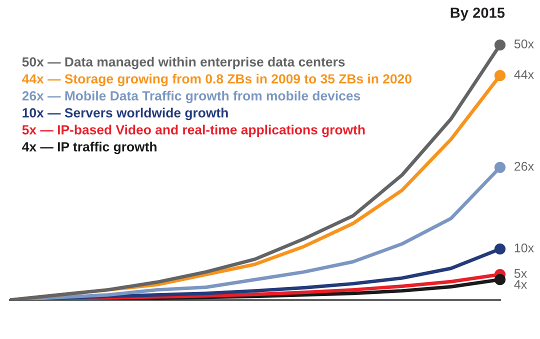  Describe the element at coordinates (524, 74) in the screenshot. I see `data-label: 44x` at that location.